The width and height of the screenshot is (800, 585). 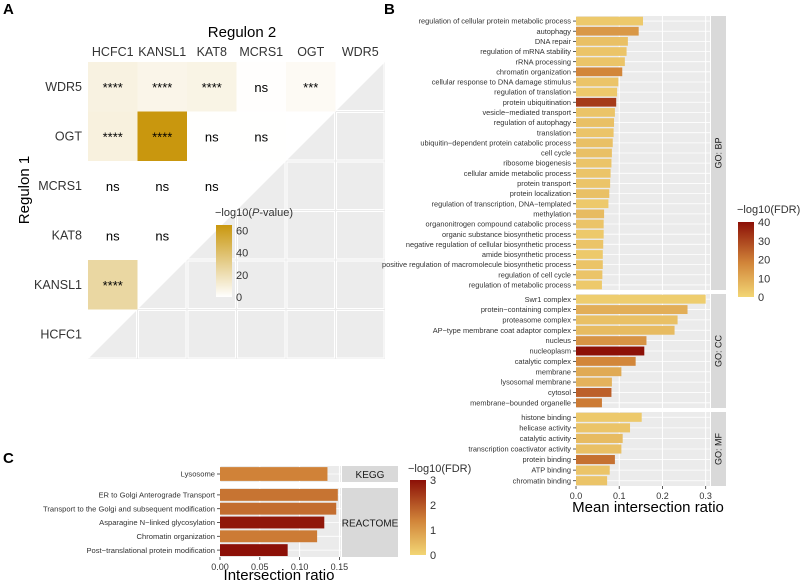 I want to click on bar-label: membrane−bounded organelle, so click(x=520, y=402).